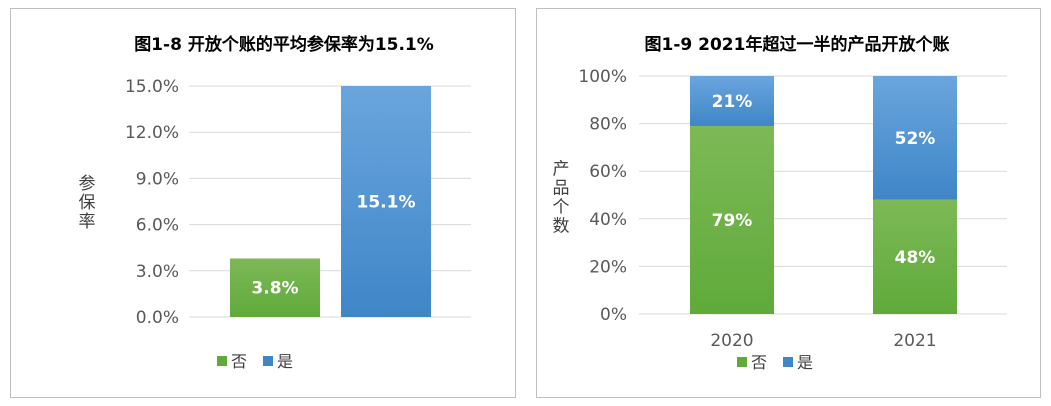 This screenshot has height=406, width=1051. What do you see at coordinates (157, 272) in the screenshot?
I see `y-tick-label: 3.0%` at bounding box center [157, 272].